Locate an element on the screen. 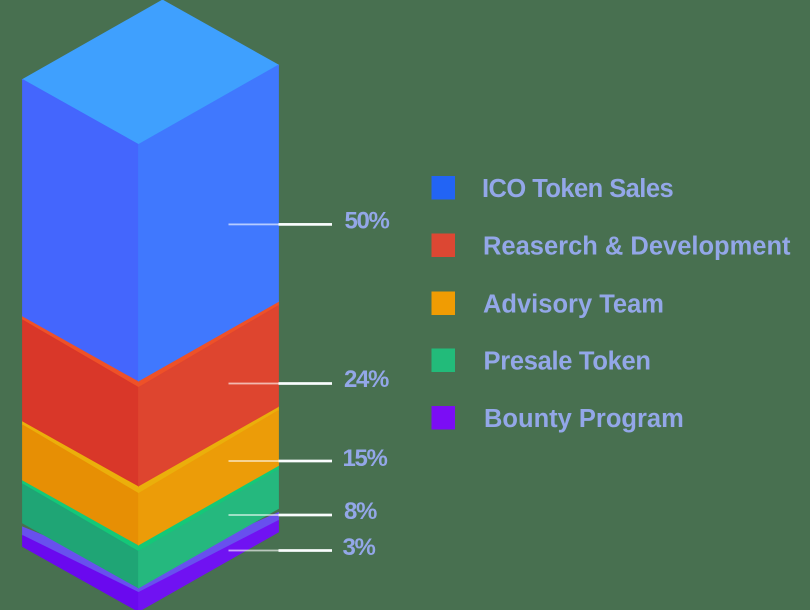 This screenshot has height=610, width=810. svg-text: ICO Token Sales is located at coordinates (577, 189).